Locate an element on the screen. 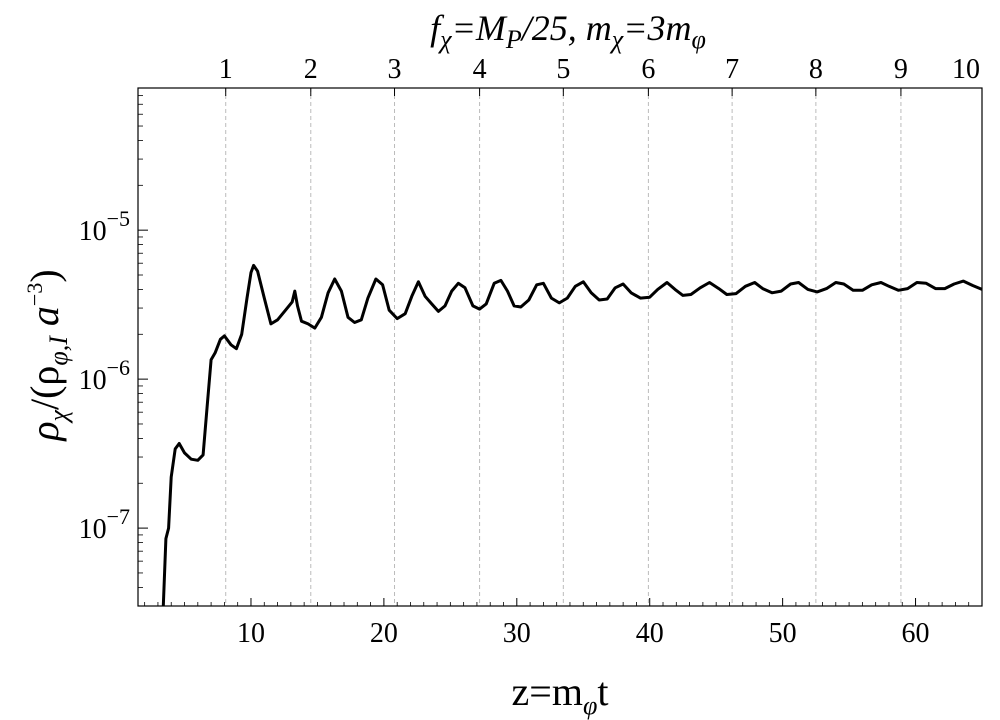 This screenshot has height=720, width=1000. top-tick-label: 2 is located at coordinates (311, 69).